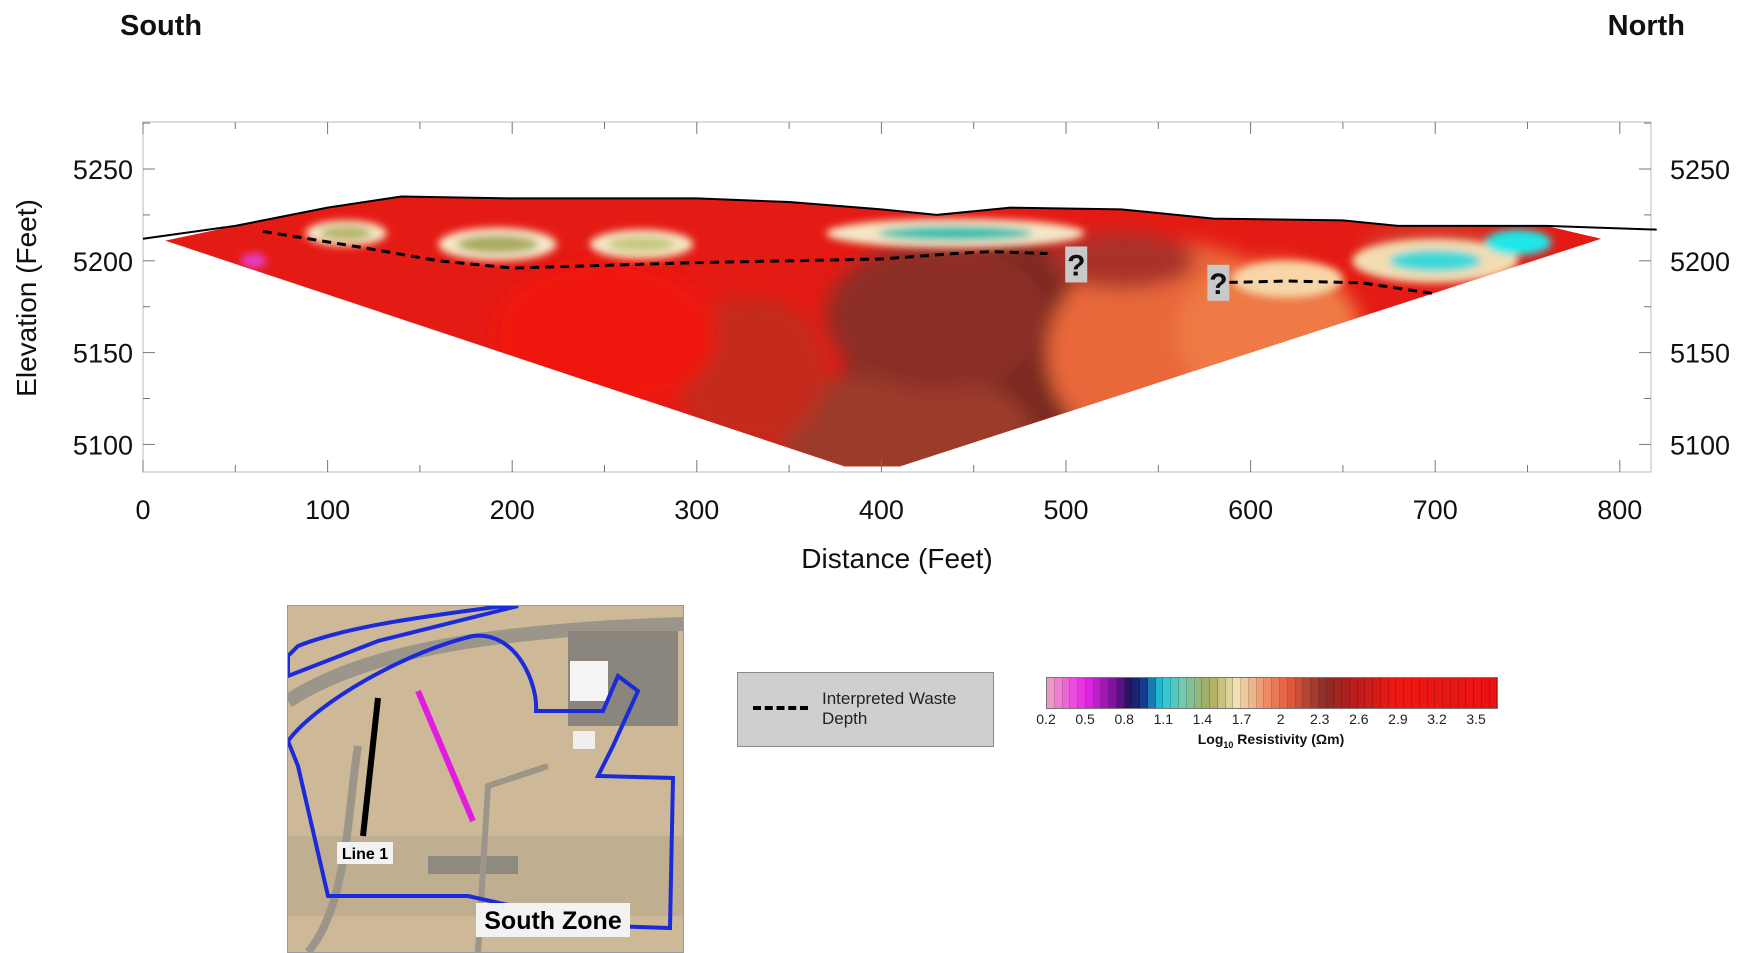 The image size is (1741, 953). I want to click on annotation-0: ?, so click(1076, 265).